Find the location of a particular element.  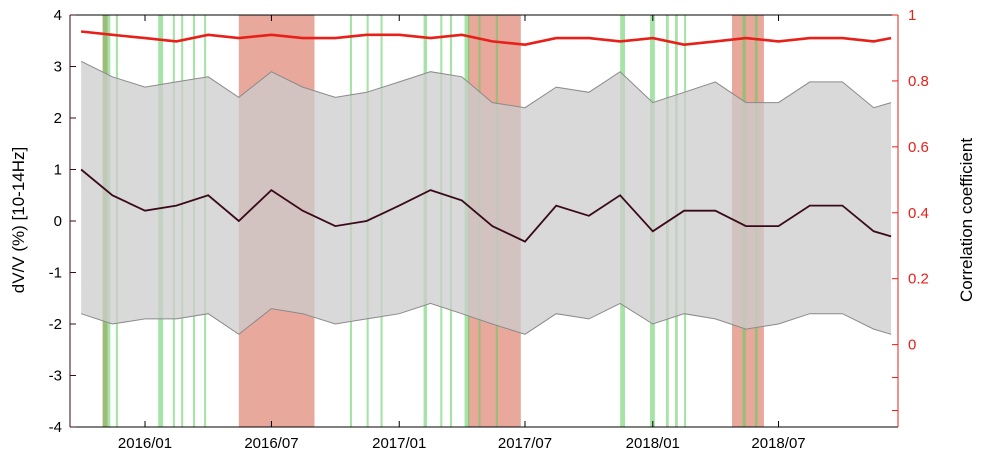

dvv-band-upper-edge is located at coordinates (486, 84).